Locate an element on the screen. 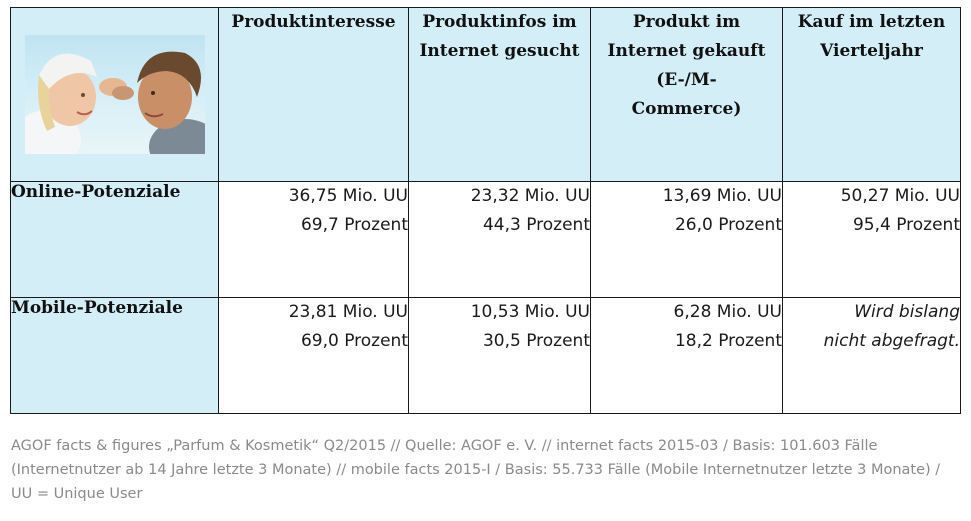 The image size is (971, 521). cell-mobile-gekauft: 6,28 Mio. UU 18,2 Prozent is located at coordinates (686, 355).